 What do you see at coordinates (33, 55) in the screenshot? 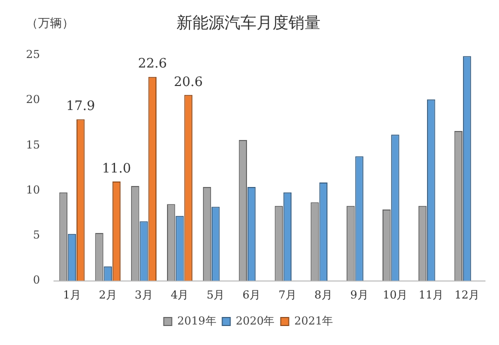
I see `y-tick-label: 25` at bounding box center [33, 55].